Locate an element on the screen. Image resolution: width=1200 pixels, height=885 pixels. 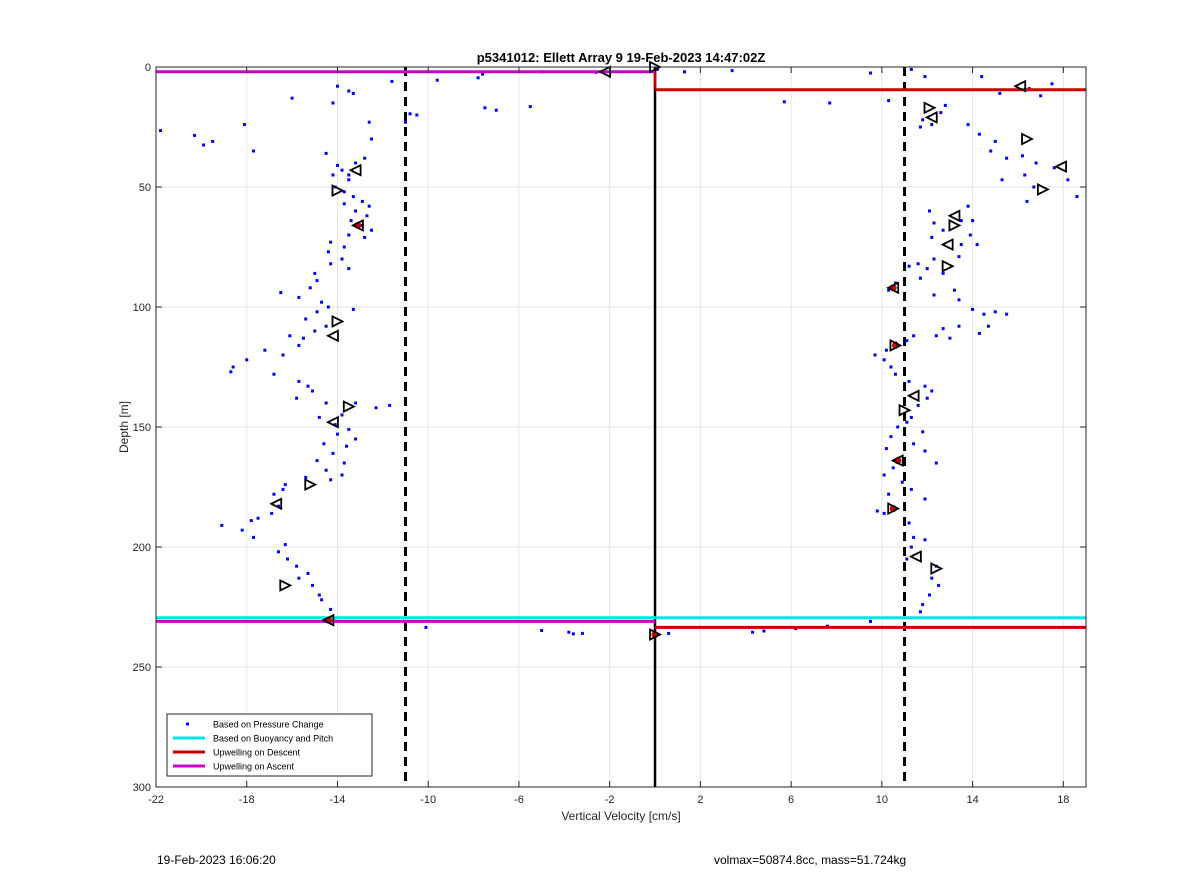
legend-label: Based on Buoyancy and Pitch is located at coordinates (273, 739).